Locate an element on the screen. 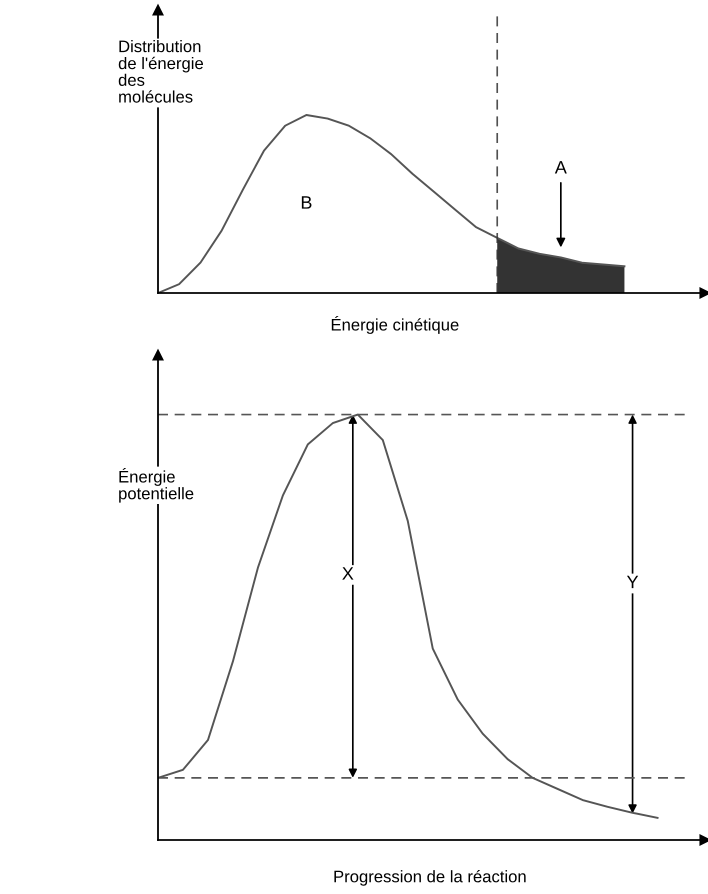 The height and width of the screenshot is (894, 708). y-axis-title: Énergie potentielle is located at coordinates (156, 485).